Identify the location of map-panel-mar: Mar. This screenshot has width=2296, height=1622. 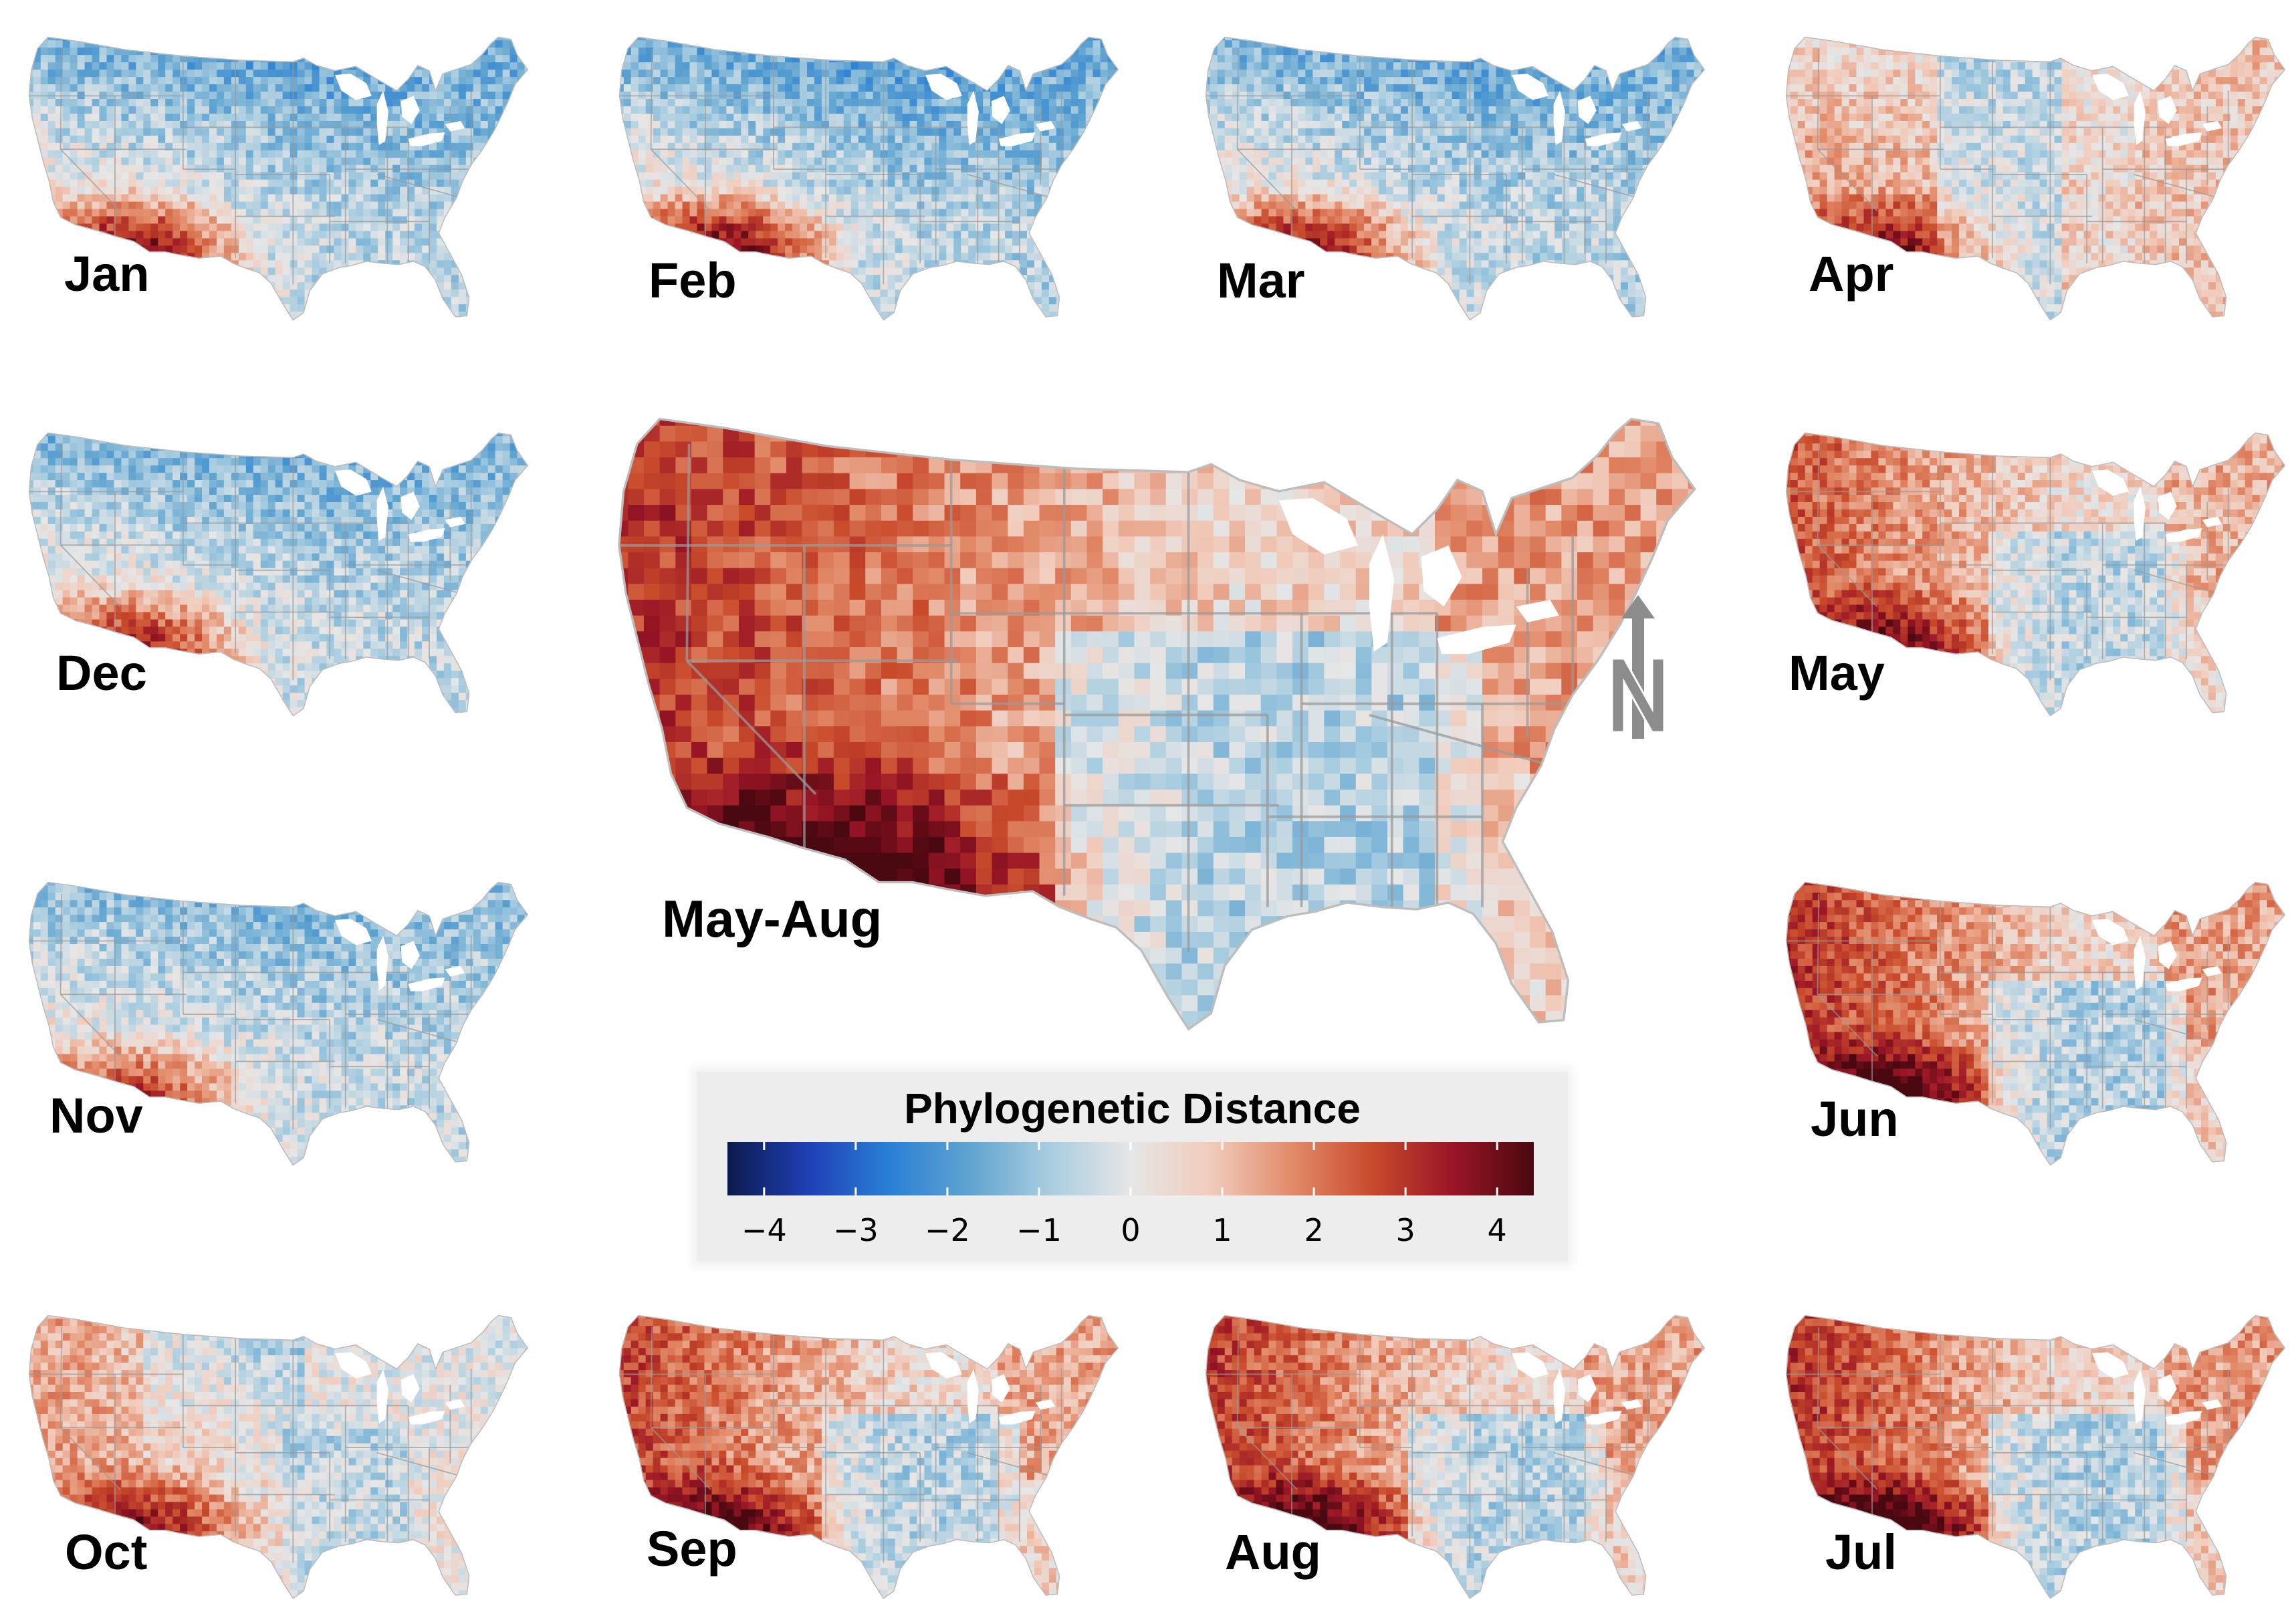
(1449, 169).